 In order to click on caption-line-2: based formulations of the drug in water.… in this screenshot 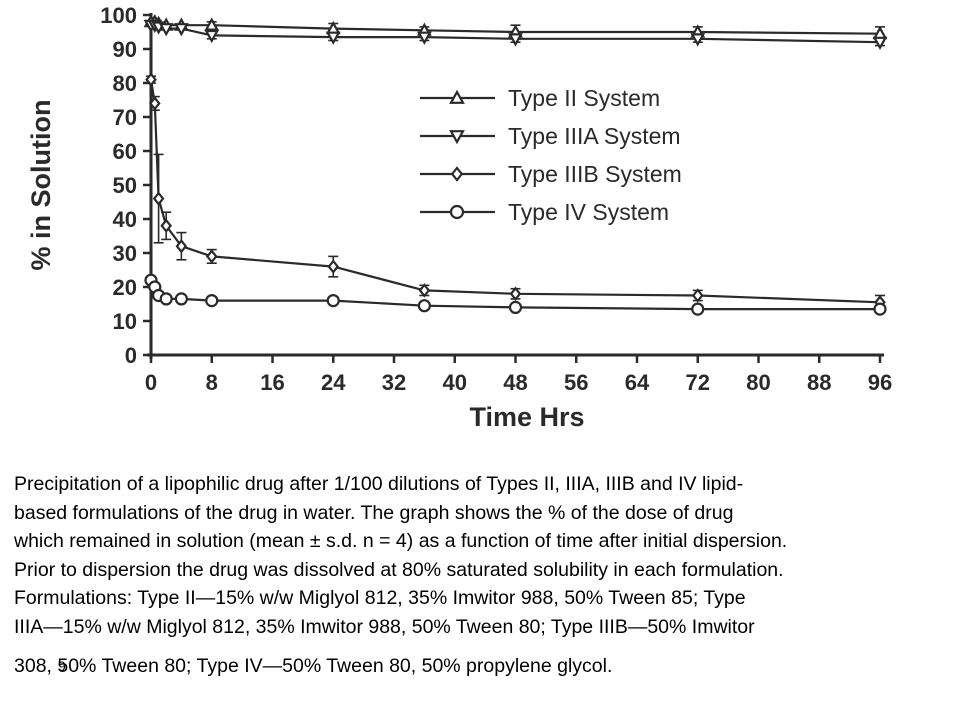, I will do `click(374, 512)`.